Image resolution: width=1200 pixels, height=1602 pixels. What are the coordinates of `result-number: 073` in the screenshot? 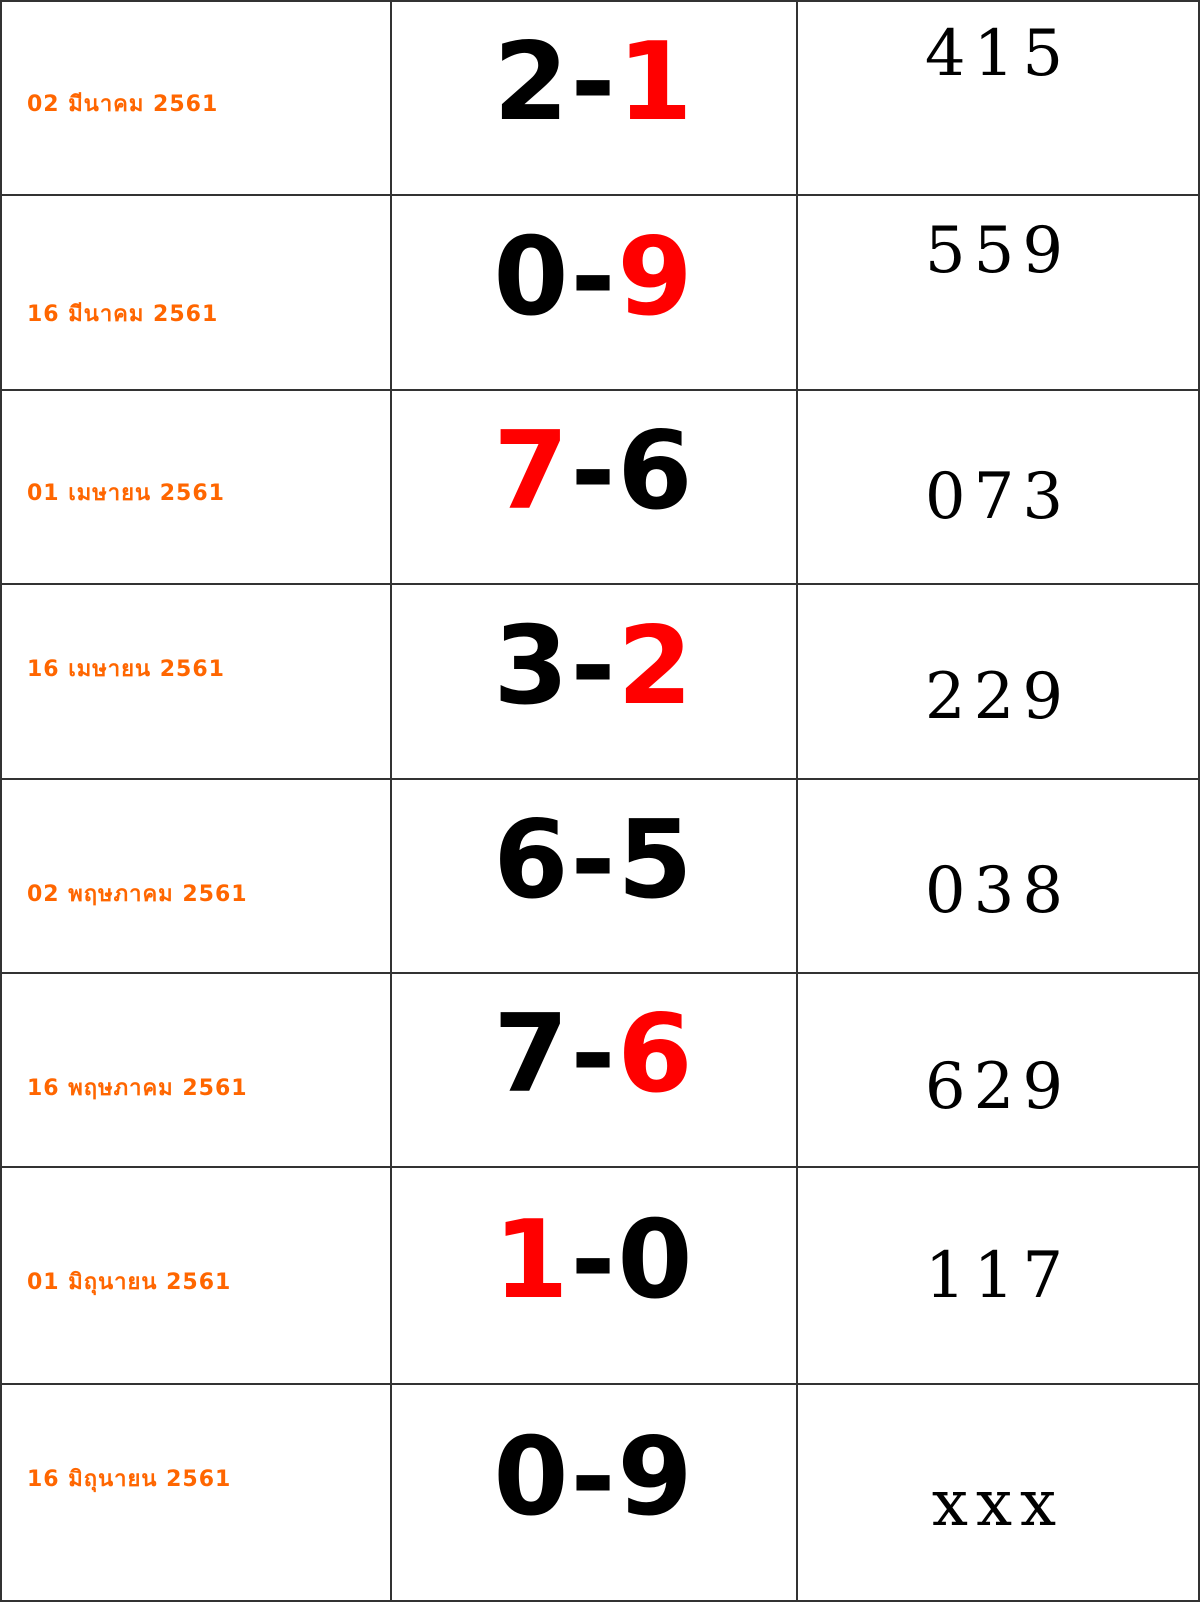 It's located at (998, 497).